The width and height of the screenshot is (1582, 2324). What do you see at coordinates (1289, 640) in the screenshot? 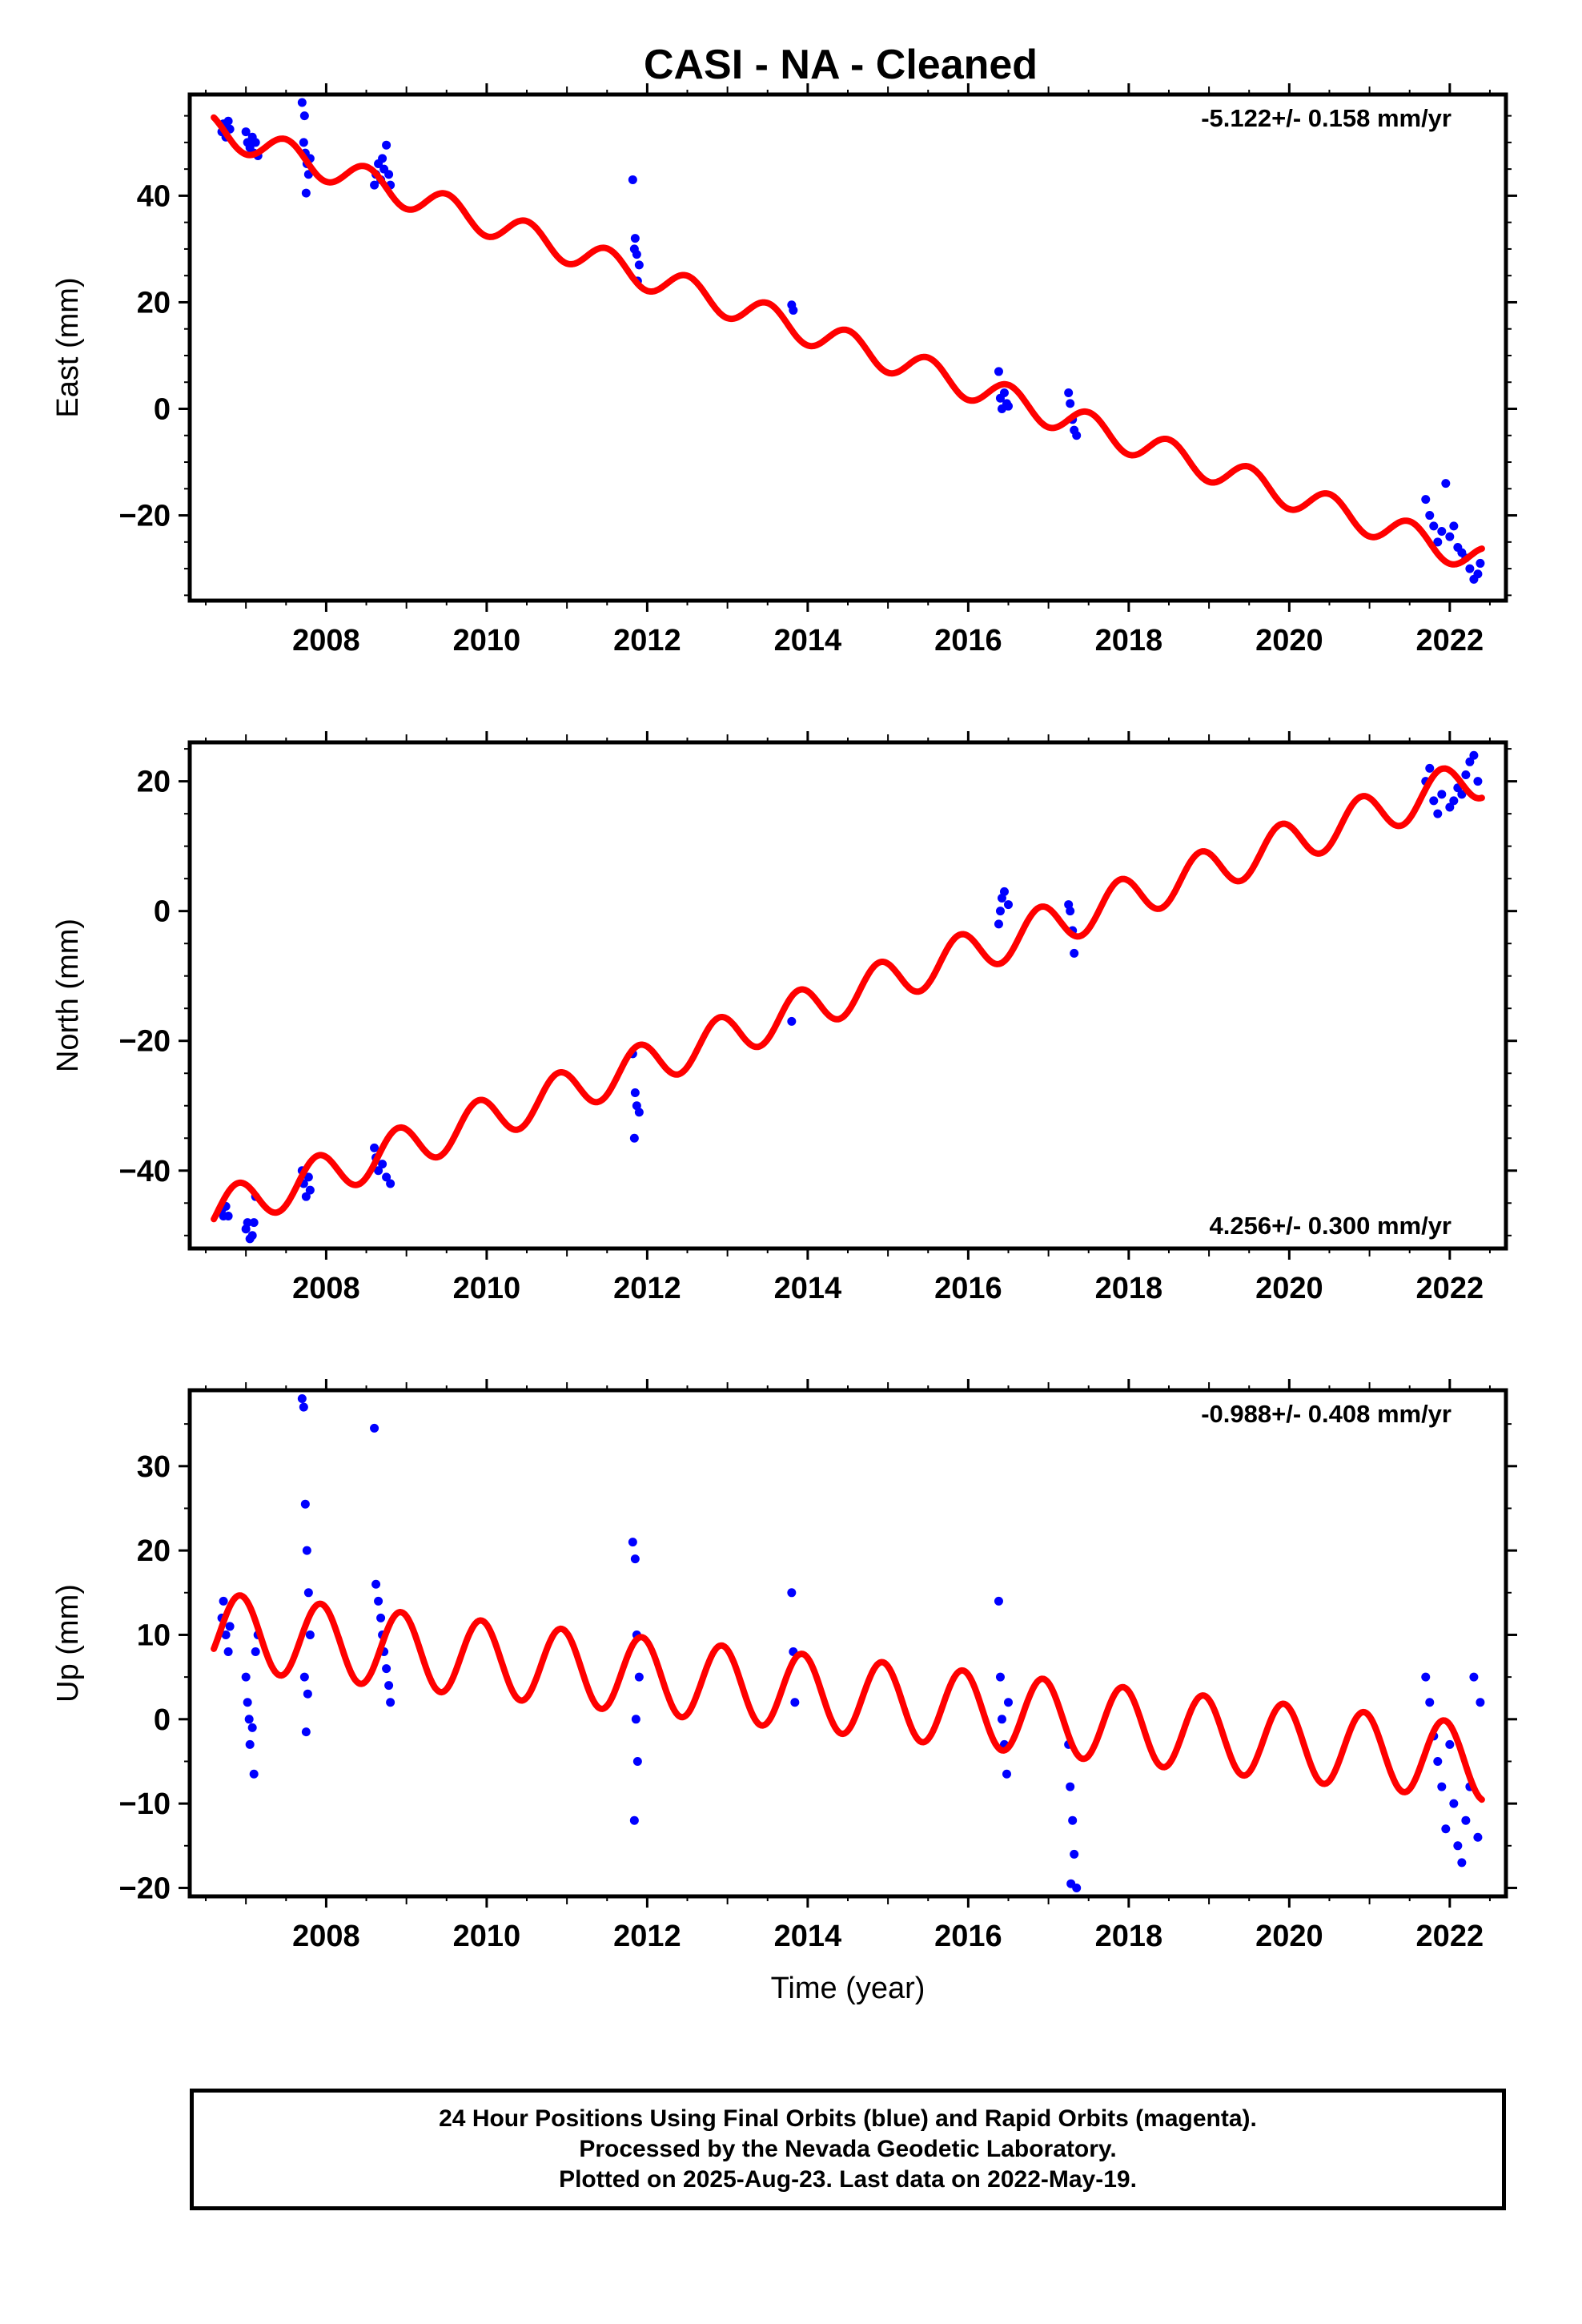
I see `x-tick-label: 2020` at bounding box center [1289, 640].